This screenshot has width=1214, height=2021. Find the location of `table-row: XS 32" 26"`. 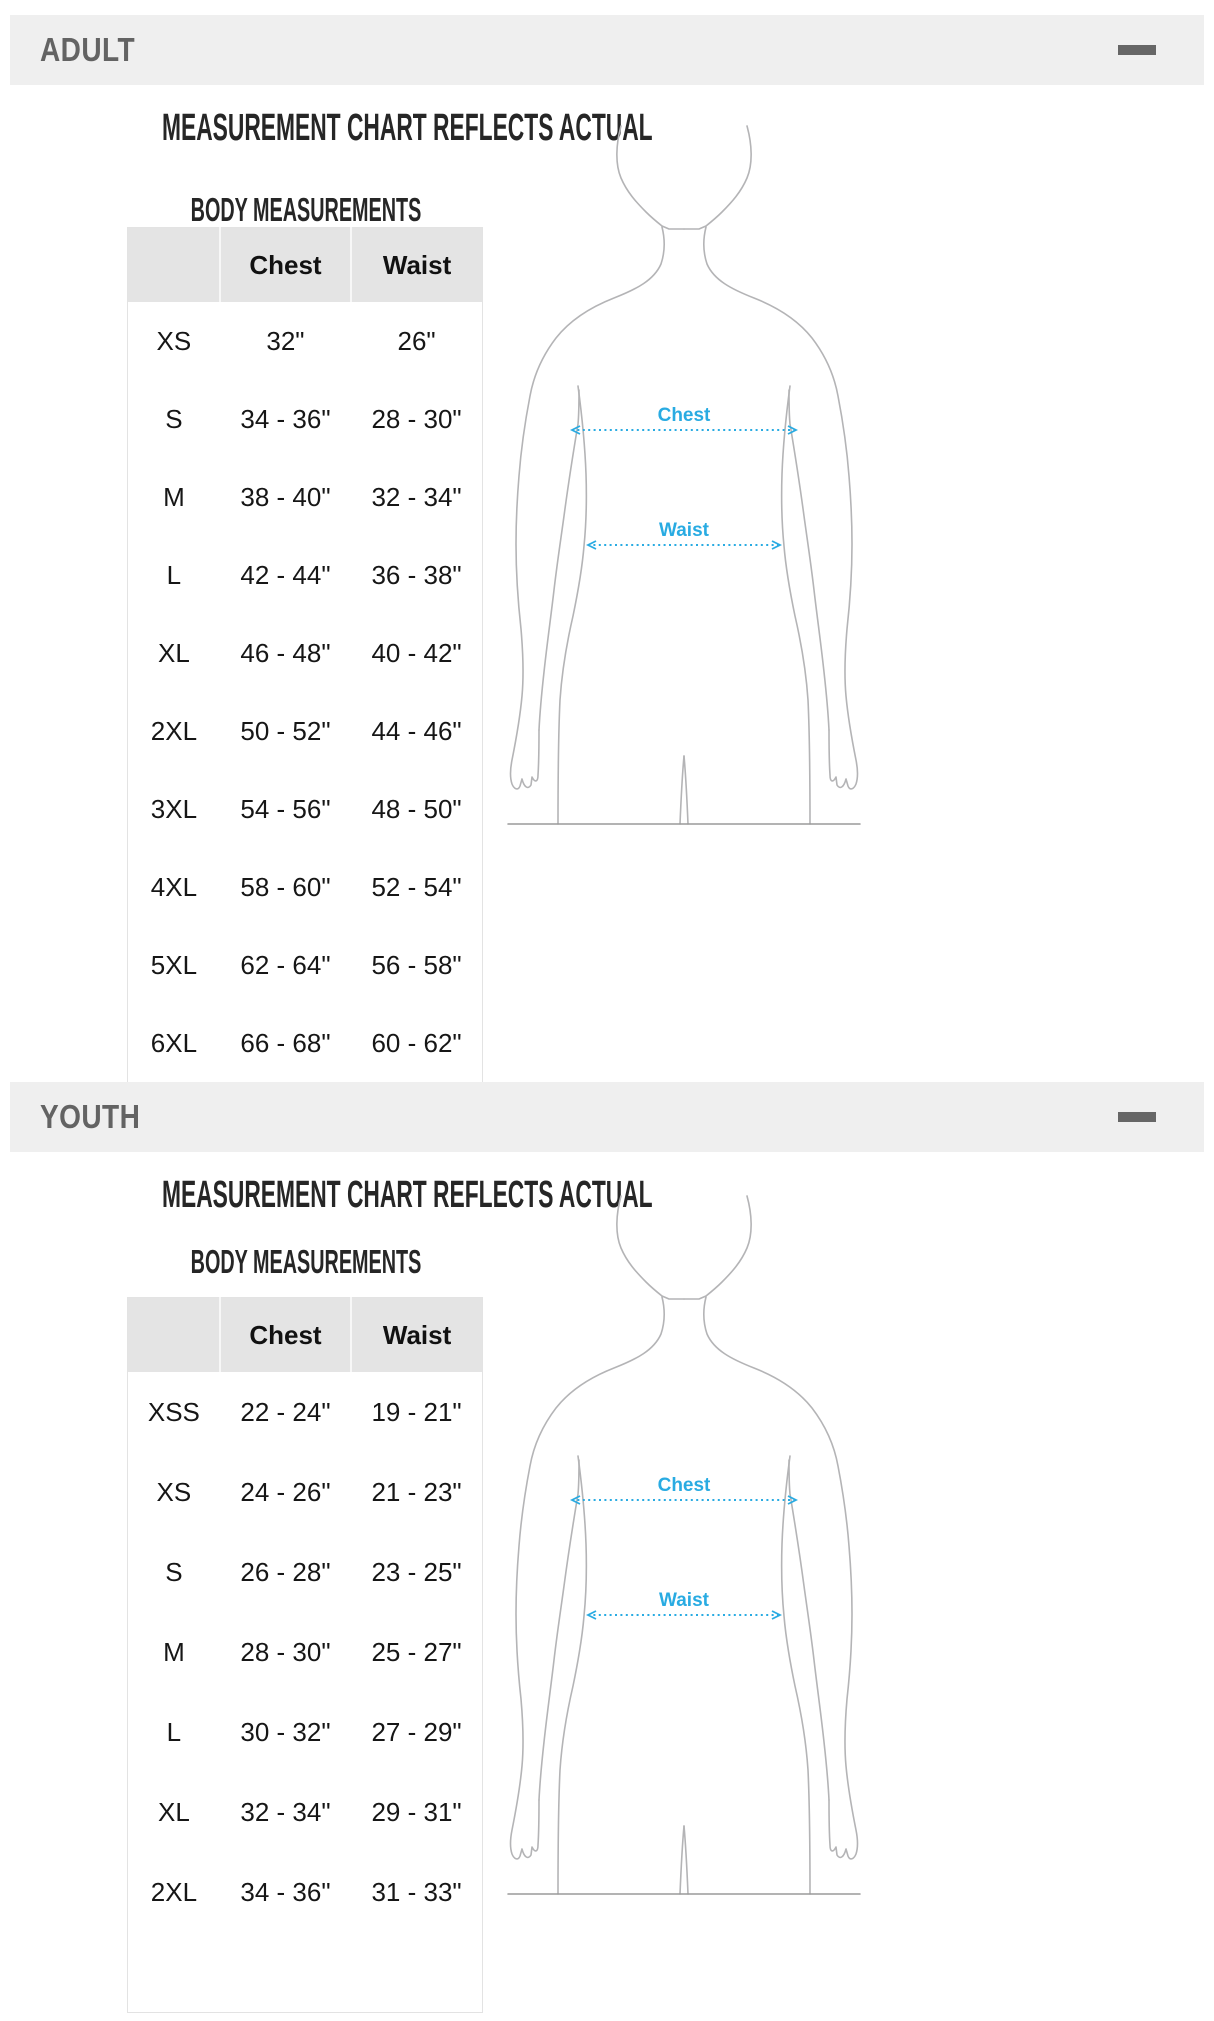

table-row: XS 32" 26" is located at coordinates (305, 341).